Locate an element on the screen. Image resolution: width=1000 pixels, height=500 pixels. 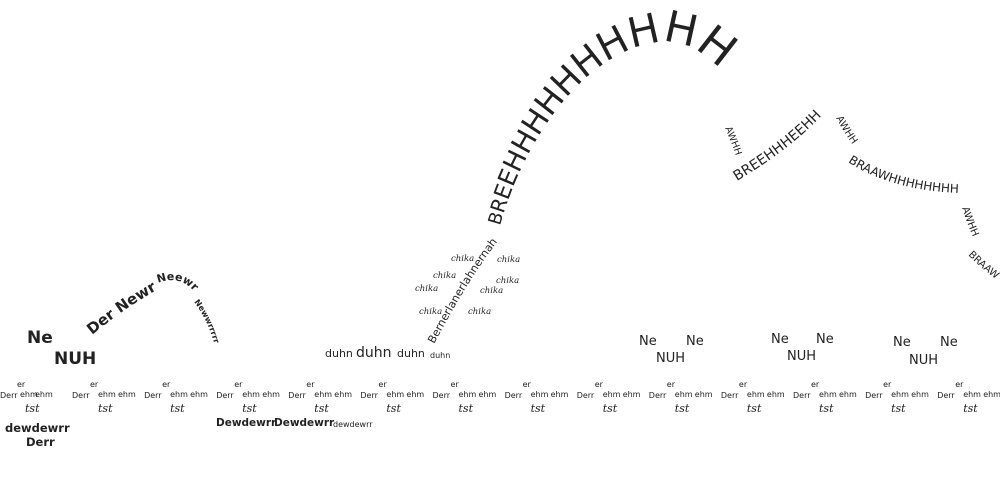
derr-bold-text: Derr is located at coordinates (40, 442).